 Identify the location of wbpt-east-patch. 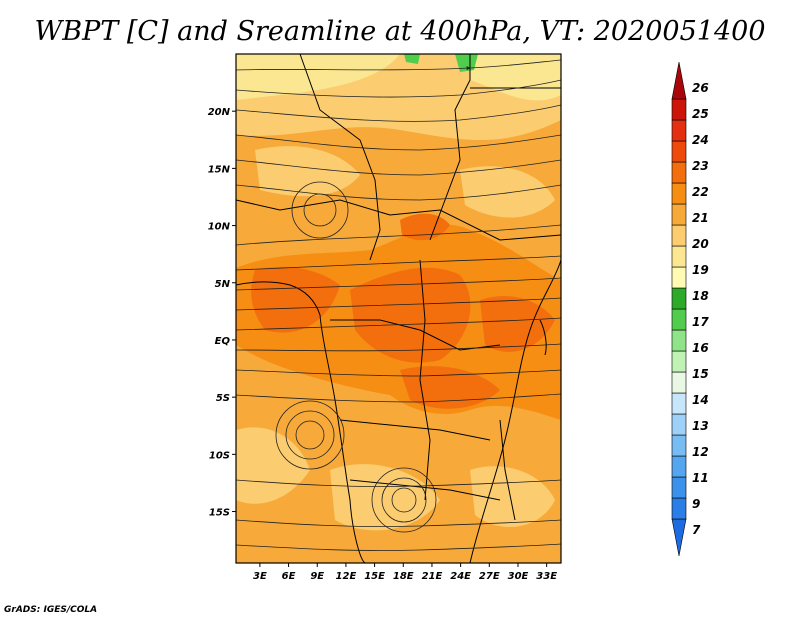
(507, 192).